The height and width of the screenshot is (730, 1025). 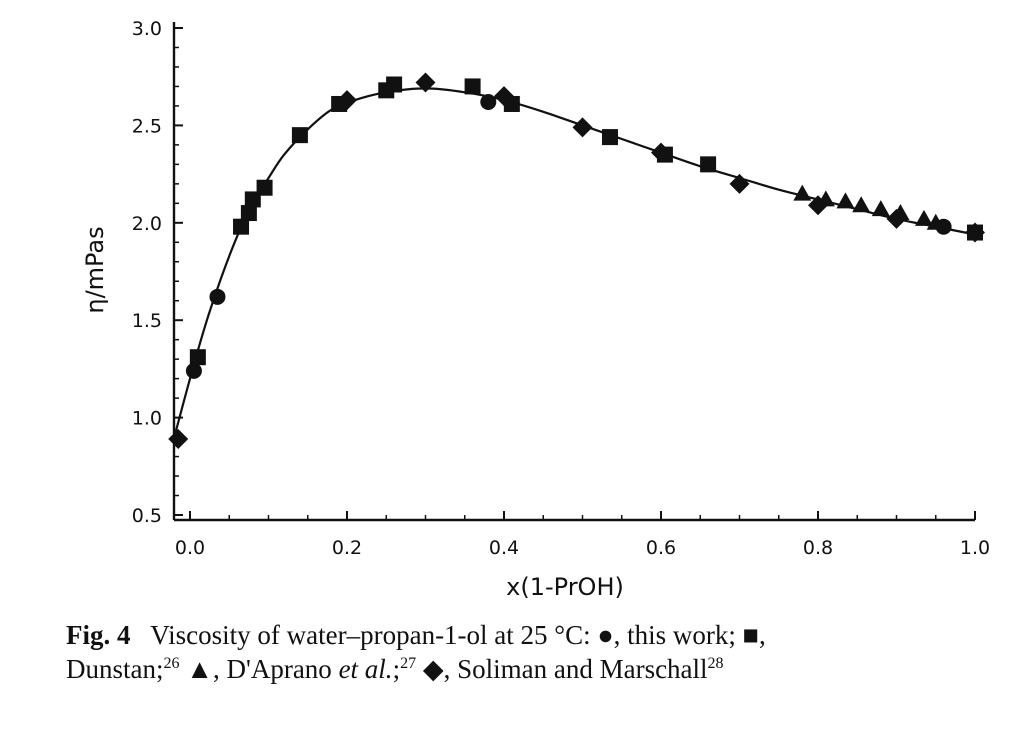 What do you see at coordinates (565, 587) in the screenshot?
I see `x-axis-title: x(1-PrOH)` at bounding box center [565, 587].